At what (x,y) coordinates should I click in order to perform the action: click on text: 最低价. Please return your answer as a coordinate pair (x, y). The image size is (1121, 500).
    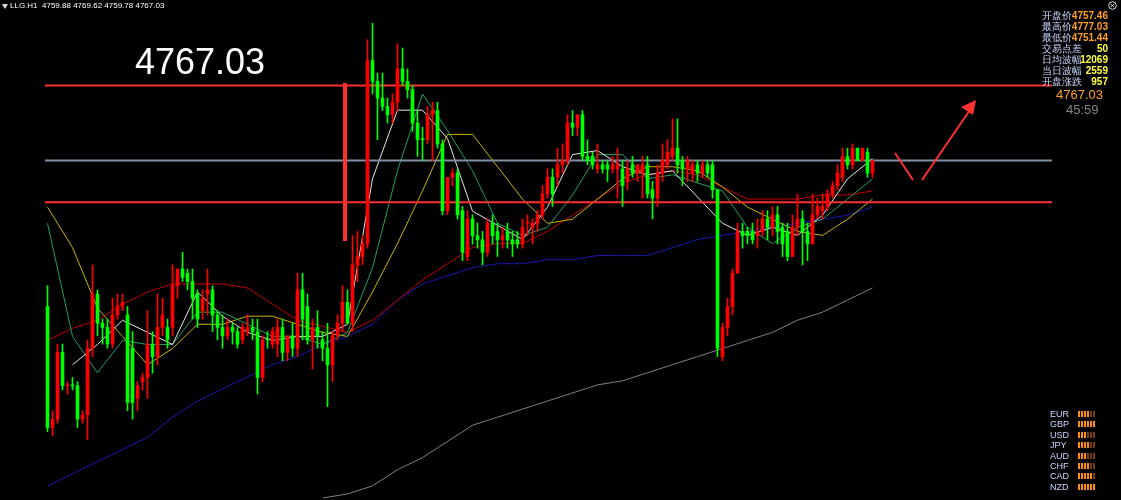
    Looking at the image, I should click on (1057, 37).